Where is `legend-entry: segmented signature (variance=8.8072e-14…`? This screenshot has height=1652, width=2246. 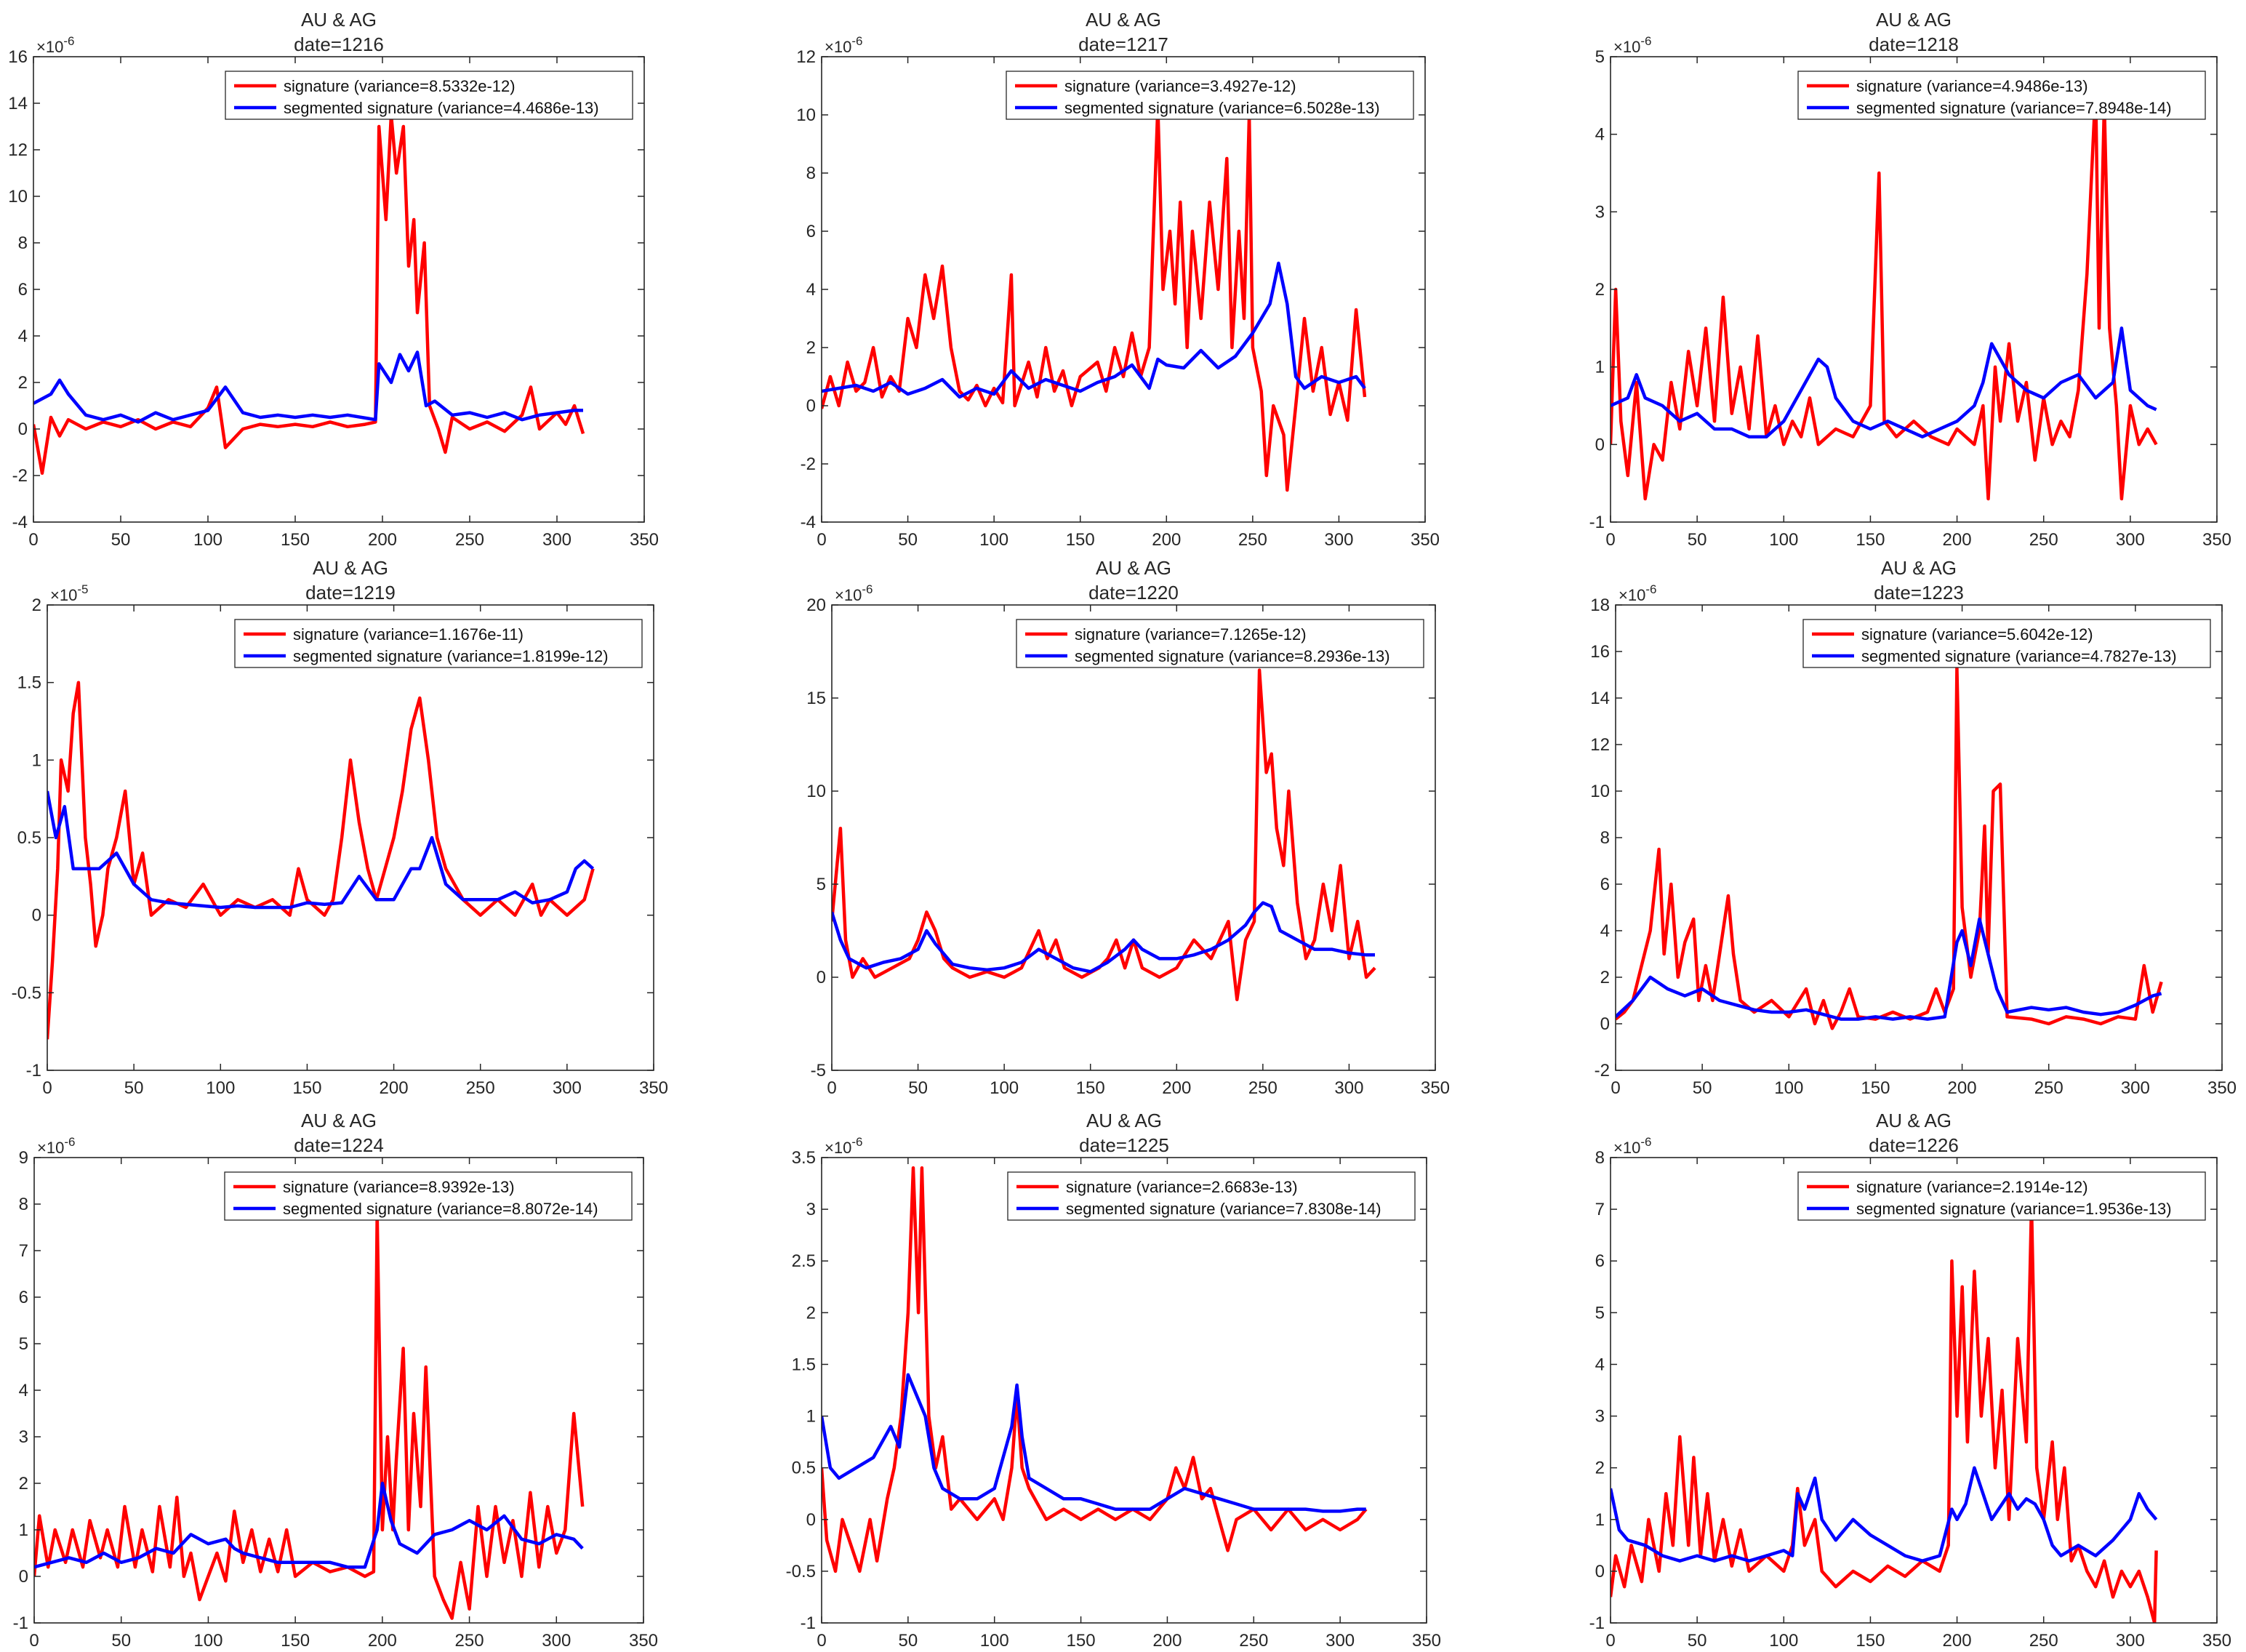
legend-entry: segmented signature (variance=8.8072e-14… is located at coordinates (440, 1209).